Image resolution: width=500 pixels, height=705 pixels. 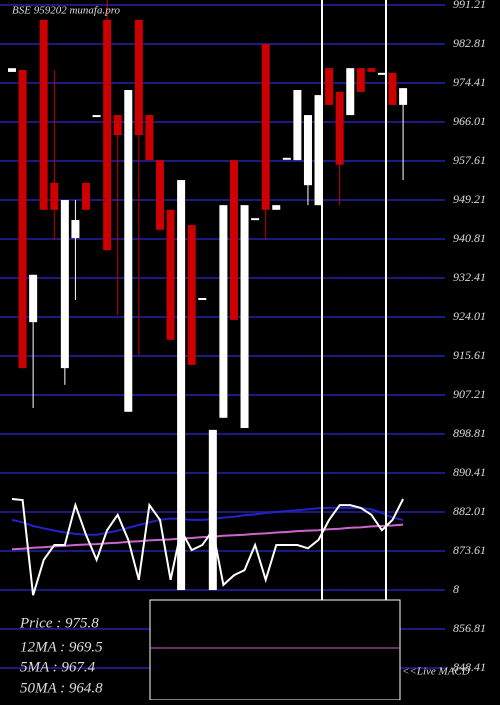 I want to click on info-label: 5MA : 967.4, so click(x=58, y=667).